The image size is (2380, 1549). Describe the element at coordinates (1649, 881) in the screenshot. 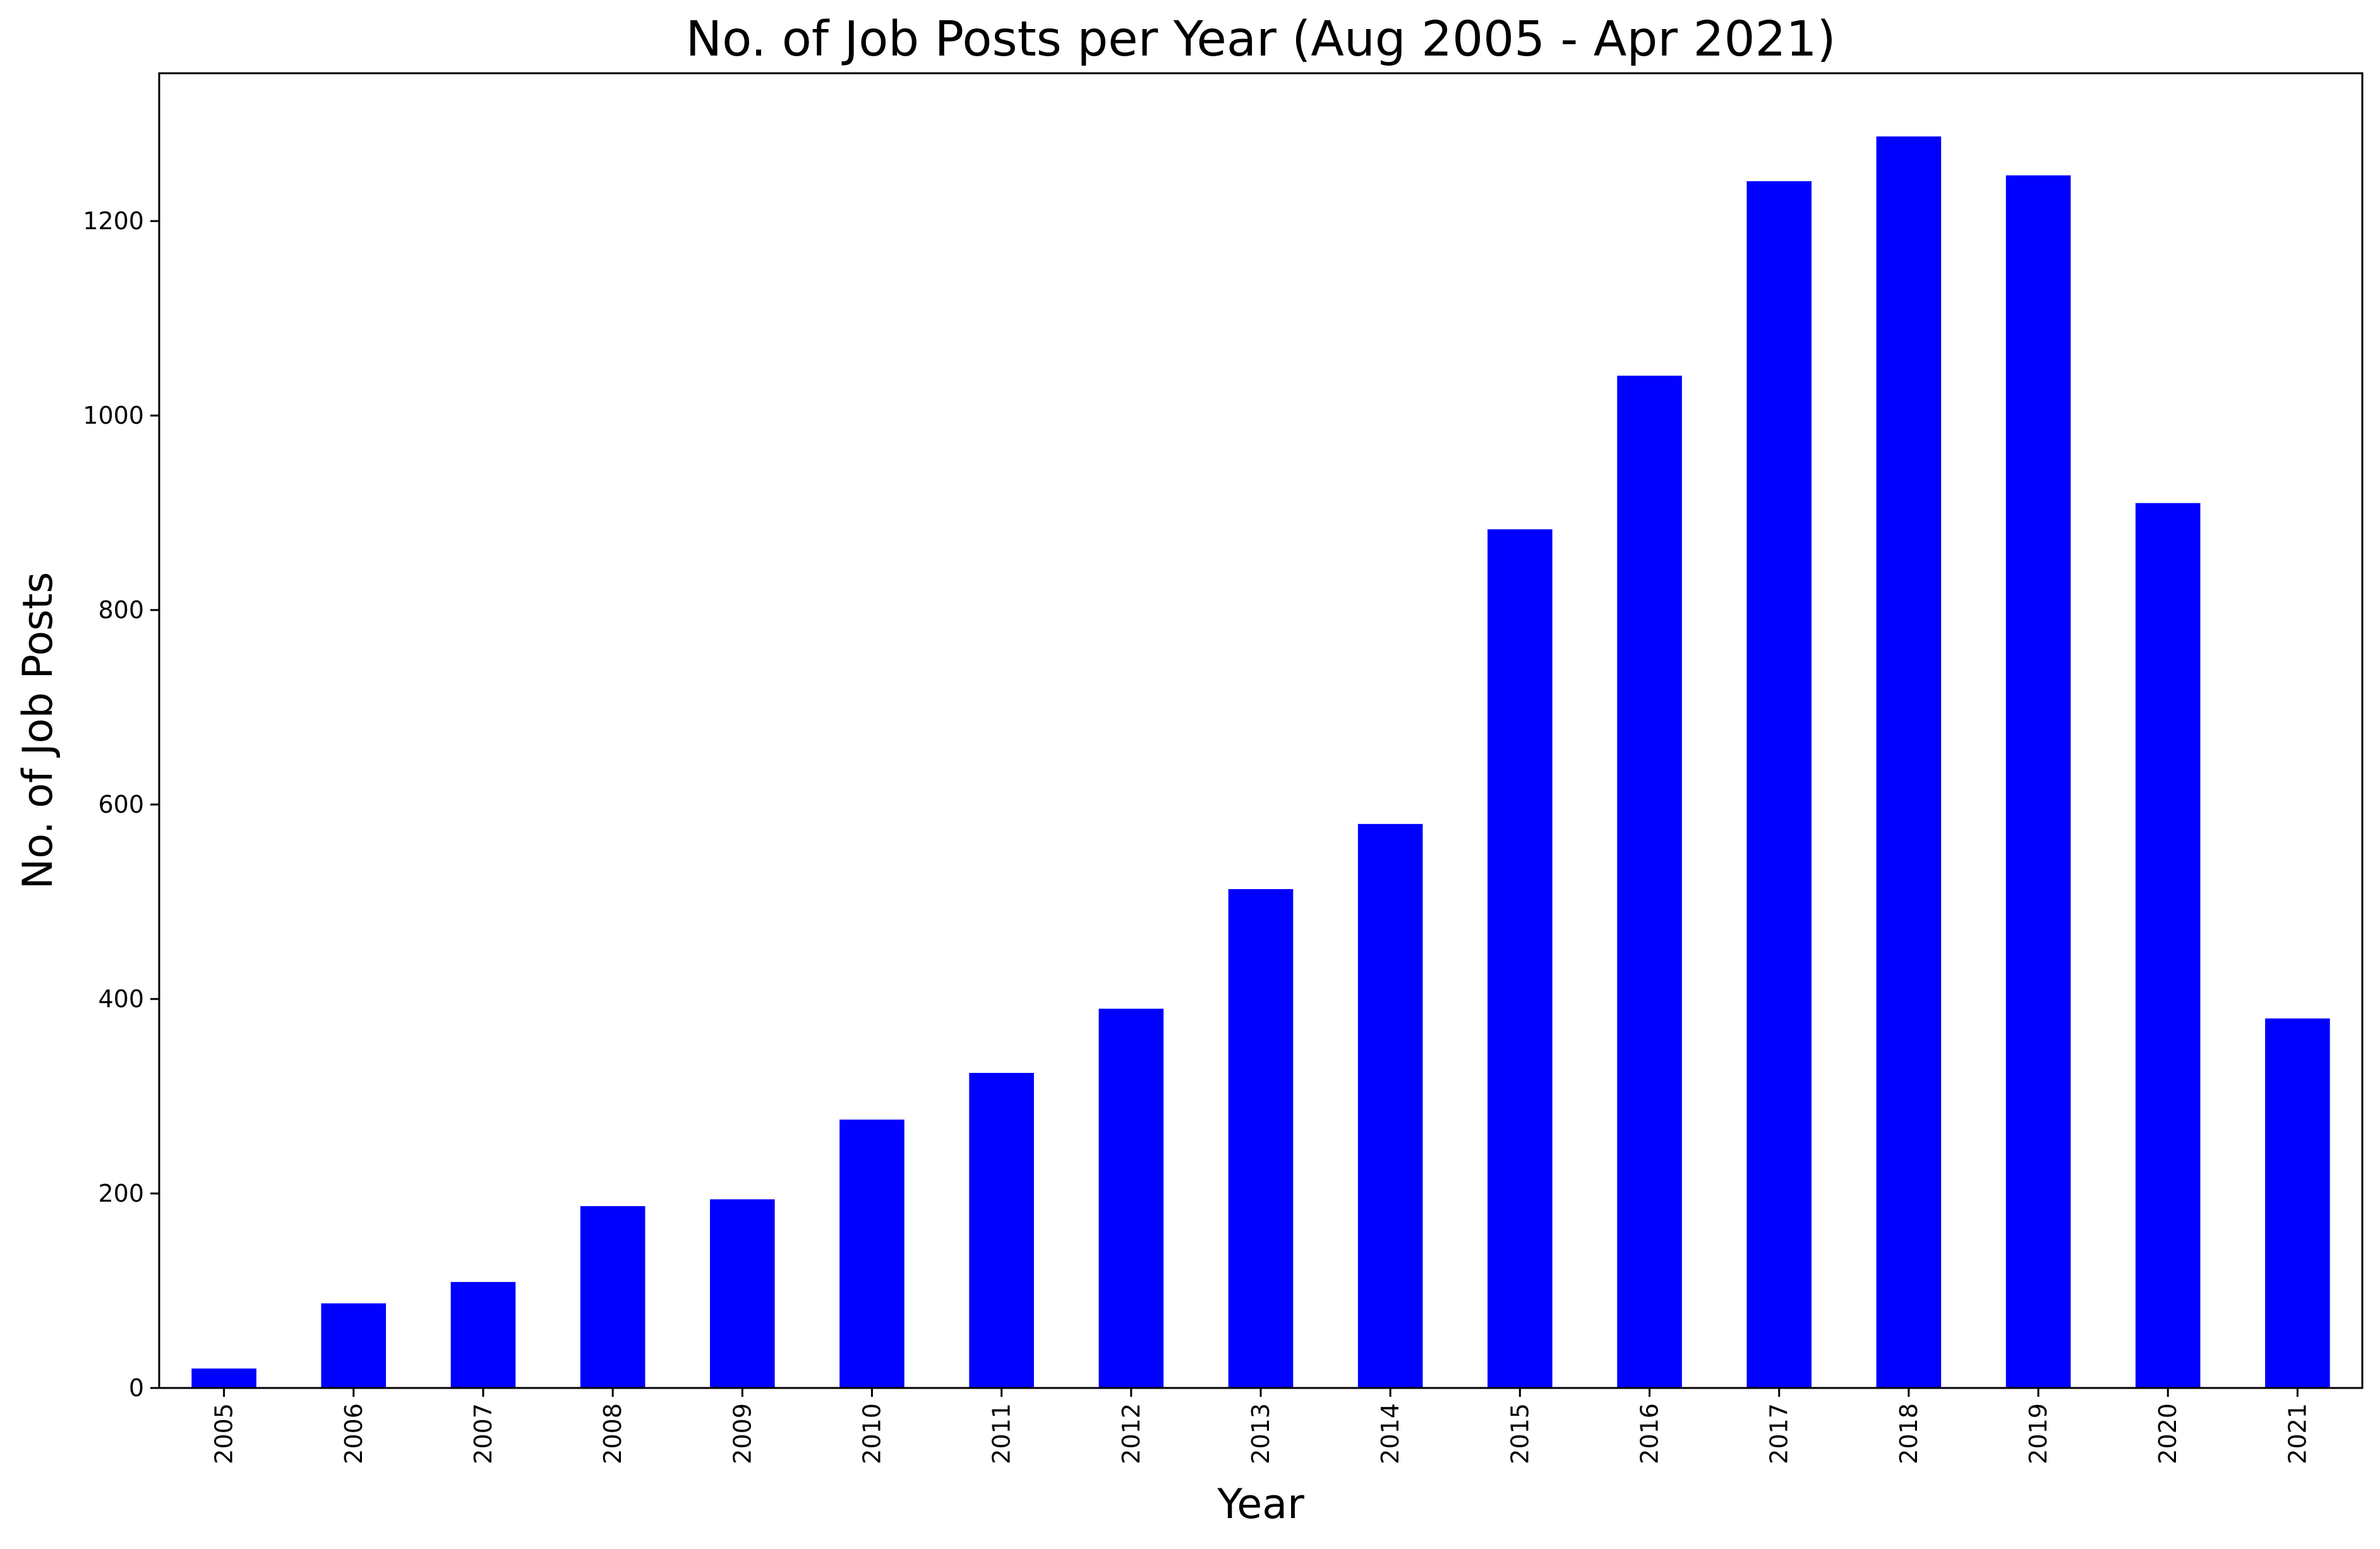

I see `bar-2016` at that location.